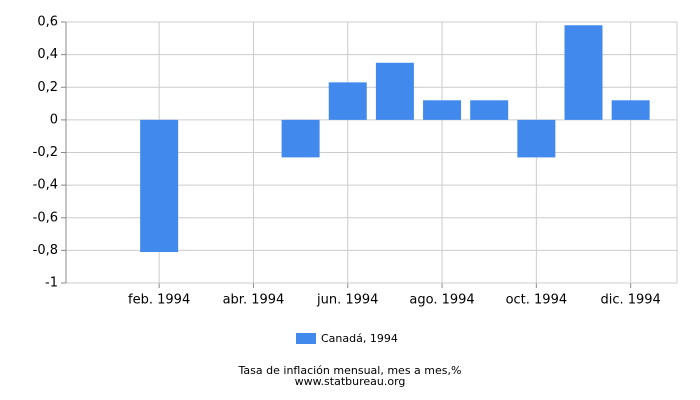  I want to click on y-tick-label: -0,2, so click(45, 152).